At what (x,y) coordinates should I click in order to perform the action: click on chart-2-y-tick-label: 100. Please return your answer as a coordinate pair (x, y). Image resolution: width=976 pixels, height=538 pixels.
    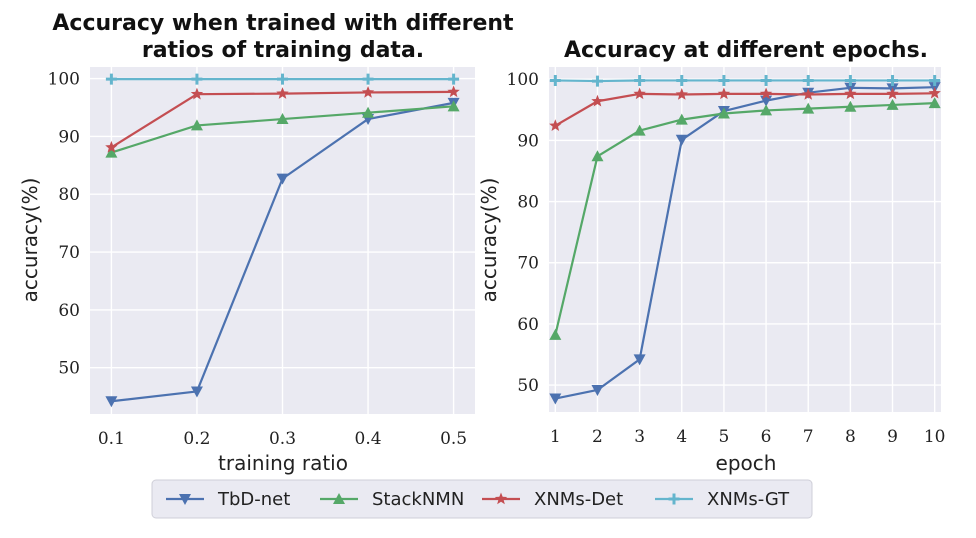
    Looking at the image, I should click on (523, 80).